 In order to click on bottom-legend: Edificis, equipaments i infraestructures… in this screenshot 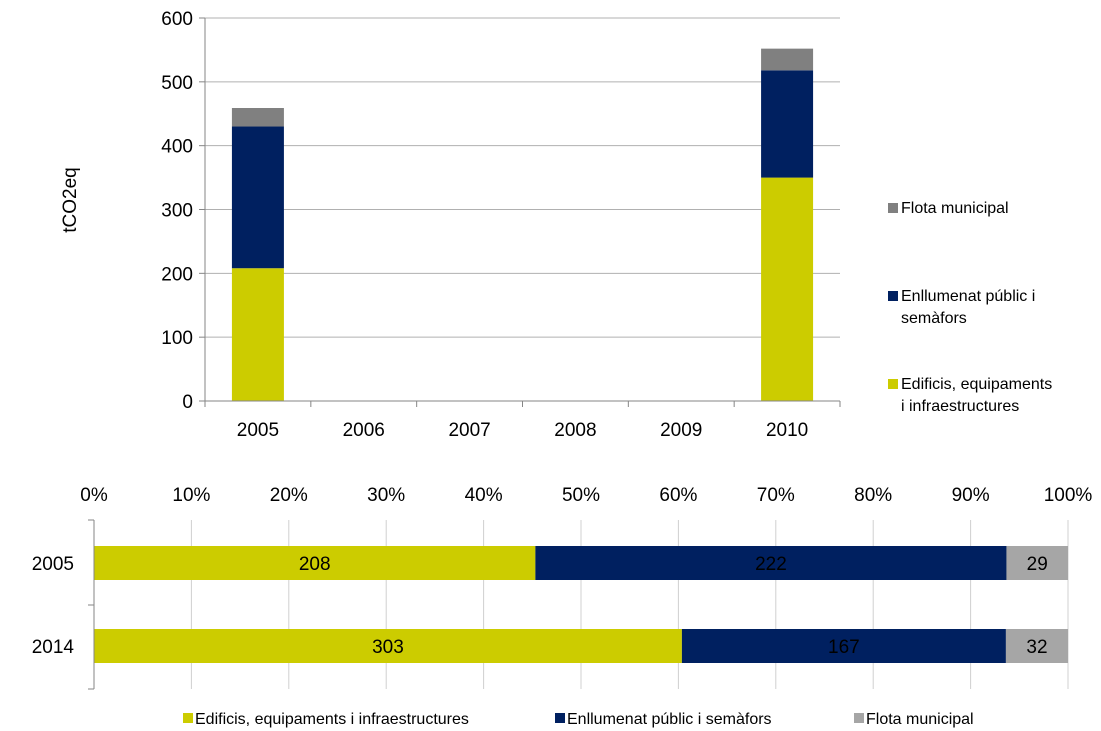, I will do `click(578, 719)`.